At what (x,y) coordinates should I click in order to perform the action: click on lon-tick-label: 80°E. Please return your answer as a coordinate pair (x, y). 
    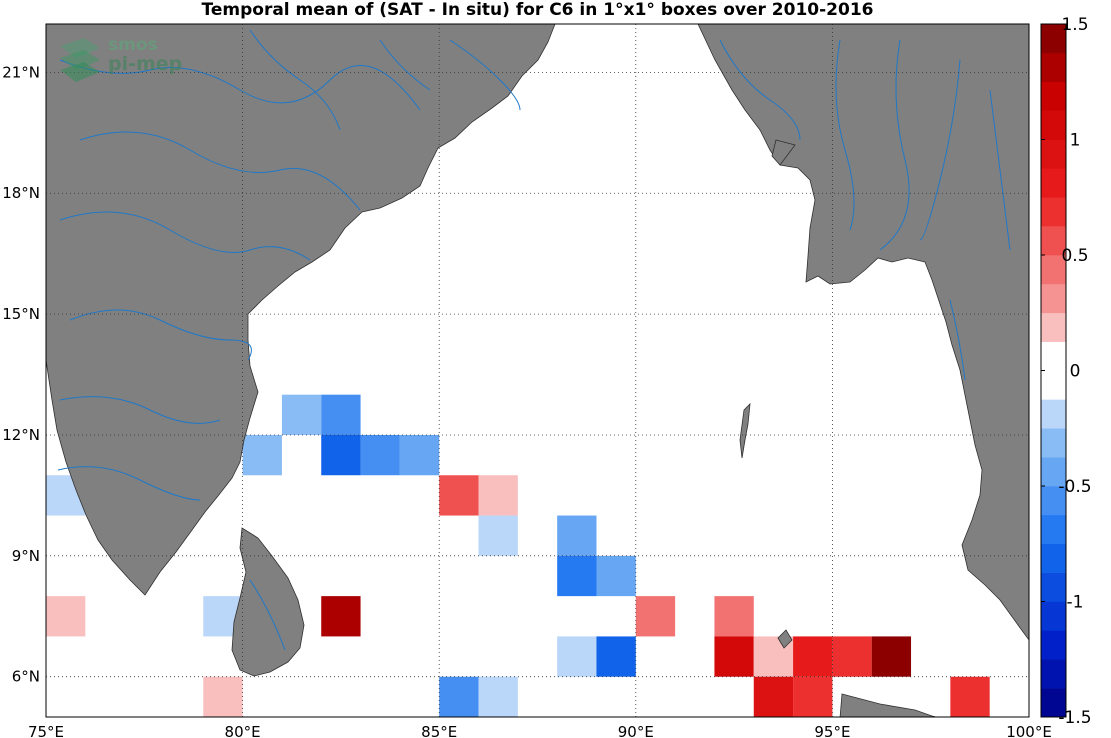
    Looking at the image, I should click on (243, 730).